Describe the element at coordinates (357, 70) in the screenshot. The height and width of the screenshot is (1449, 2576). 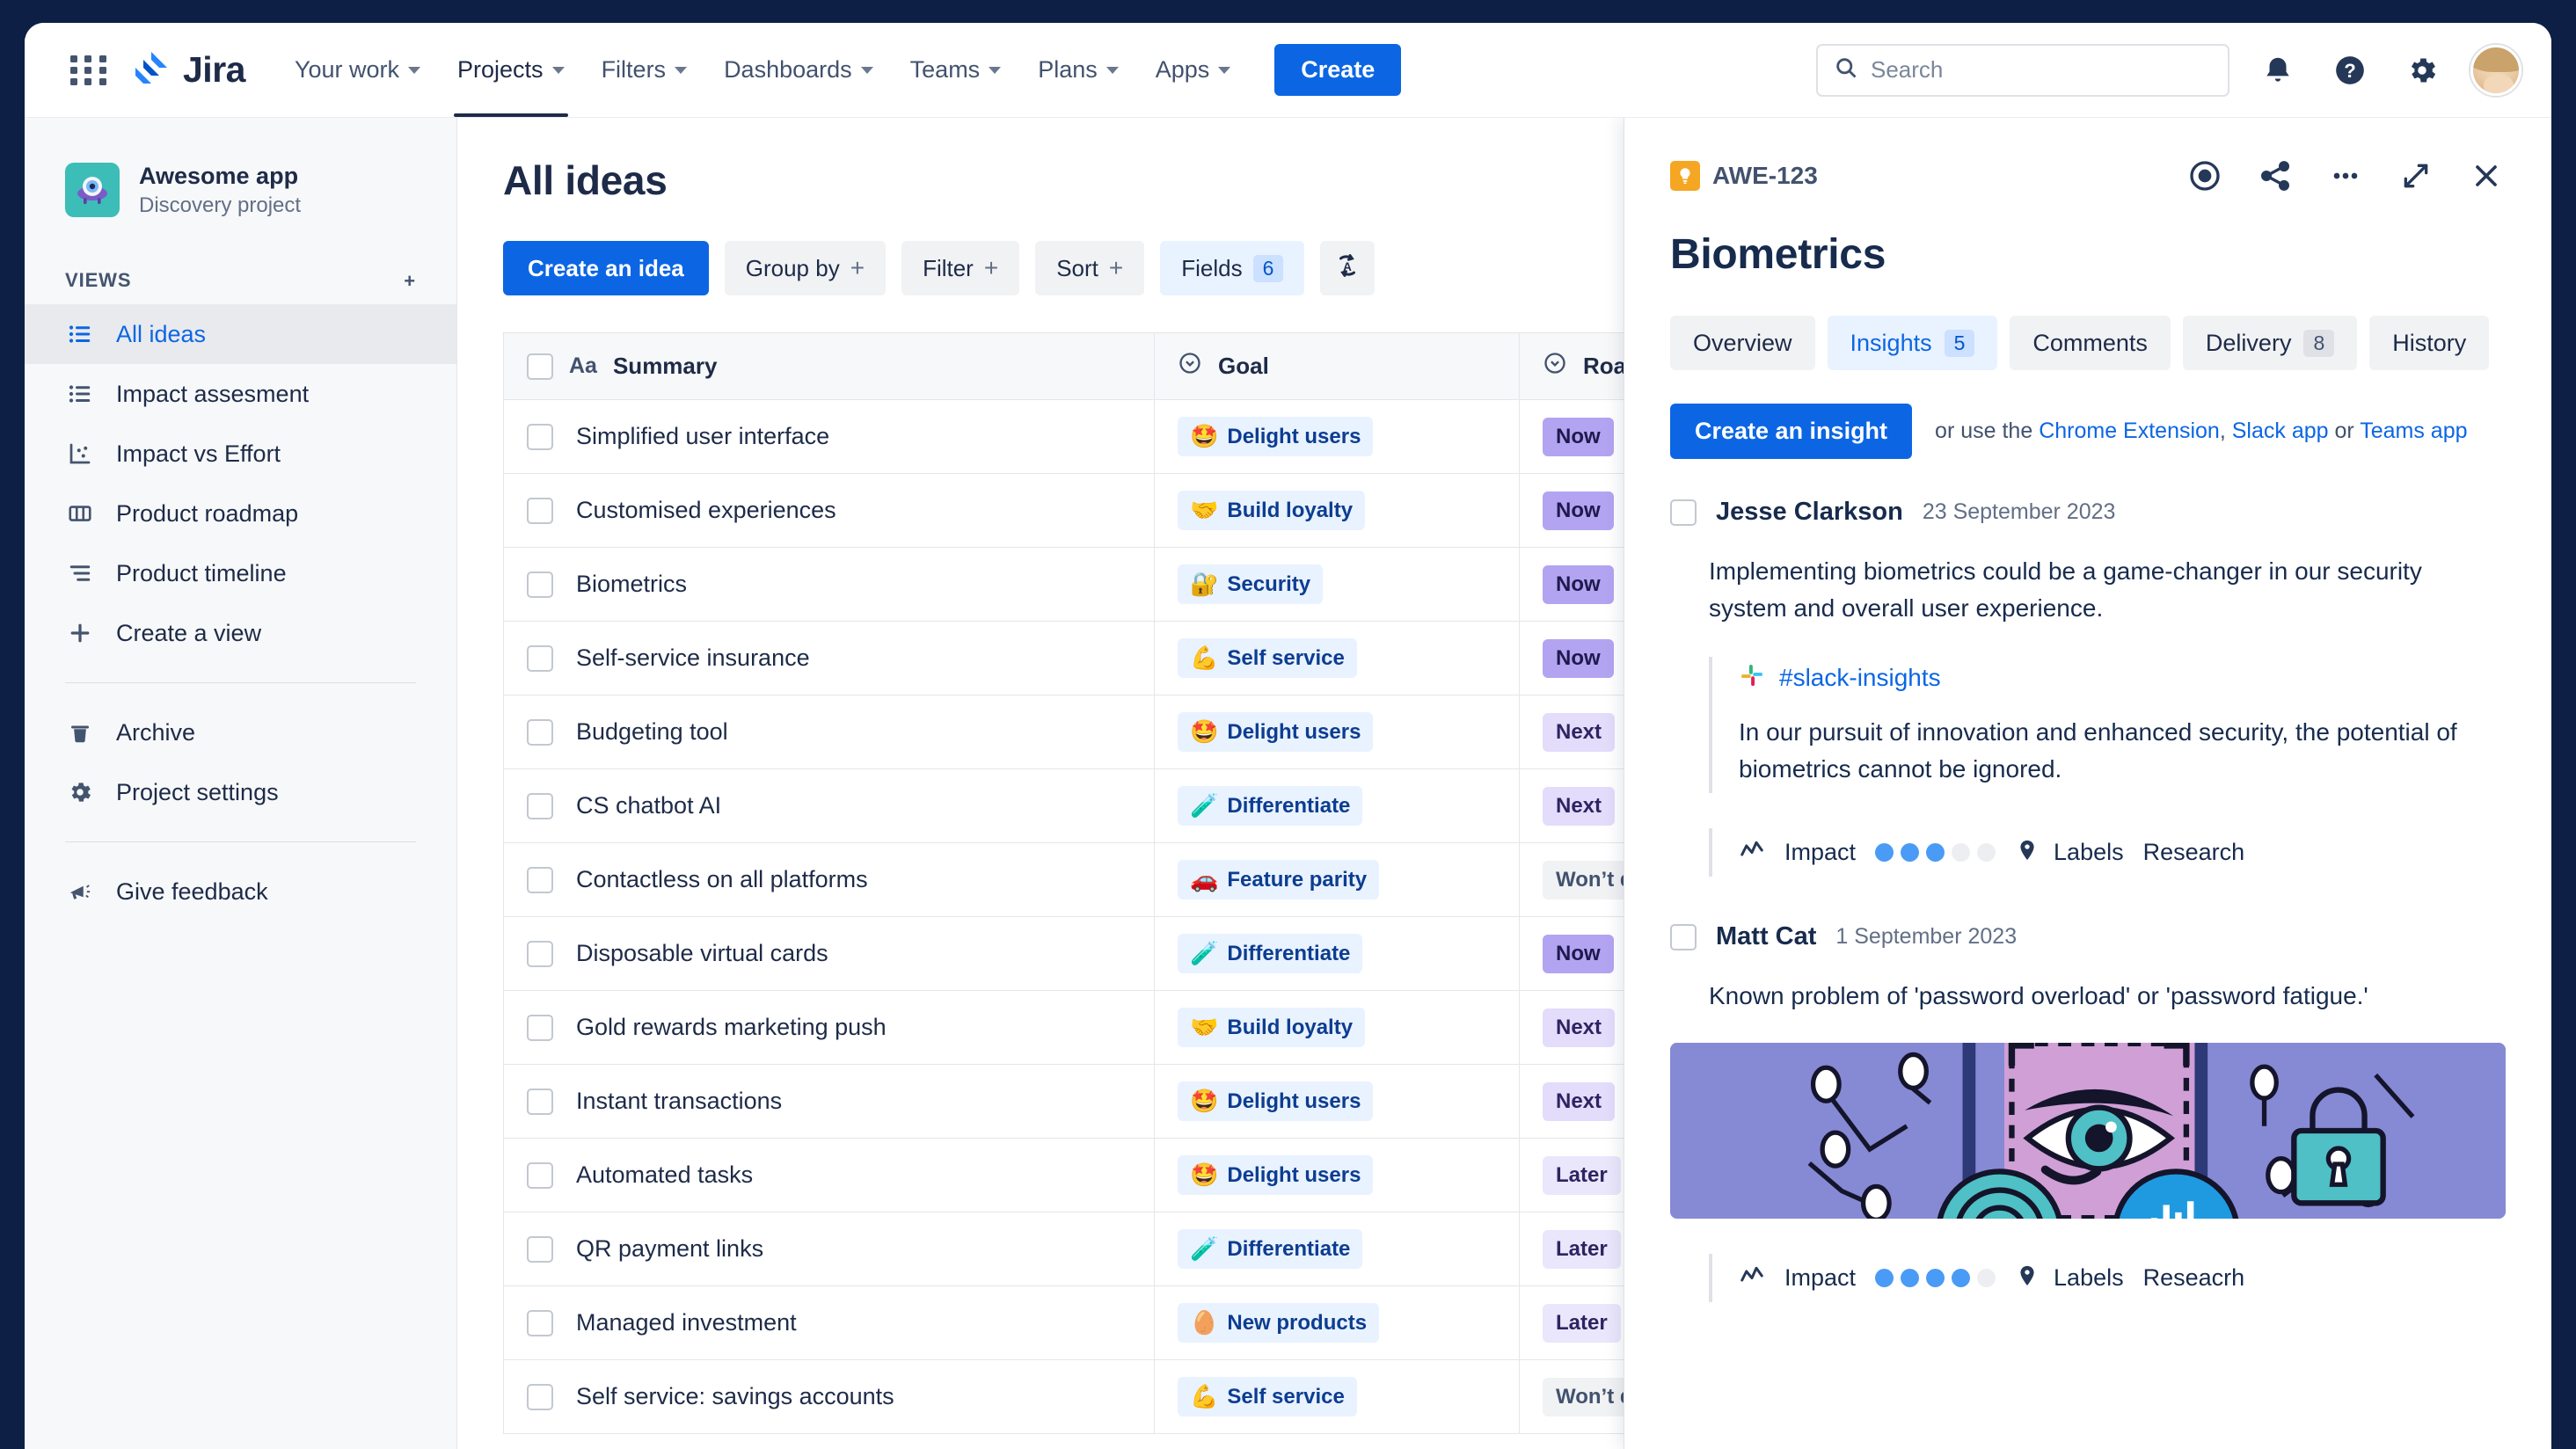
I see `nav-your-work: Your work` at that location.